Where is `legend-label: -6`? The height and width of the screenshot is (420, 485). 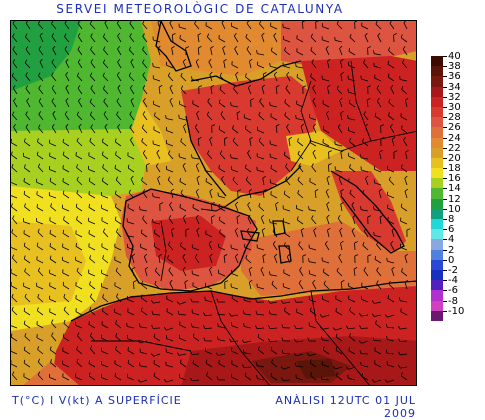
legend-label: -6 is located at coordinates (453, 291).